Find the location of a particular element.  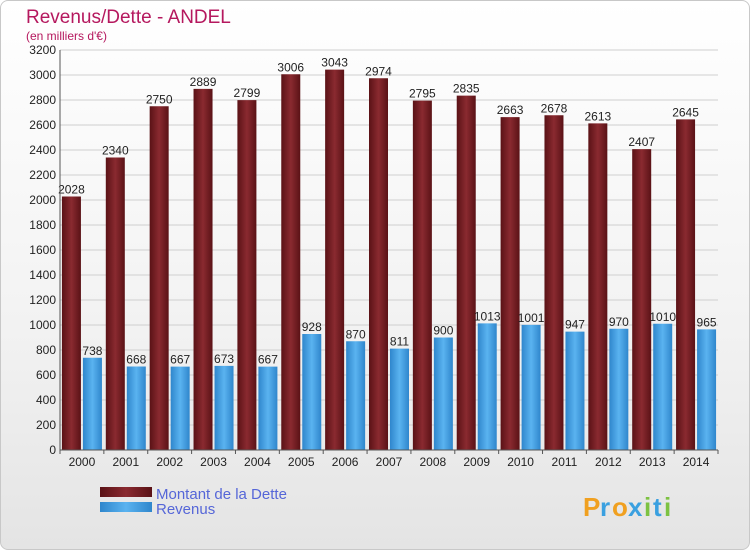

data-label: 2974 is located at coordinates (378, 71).